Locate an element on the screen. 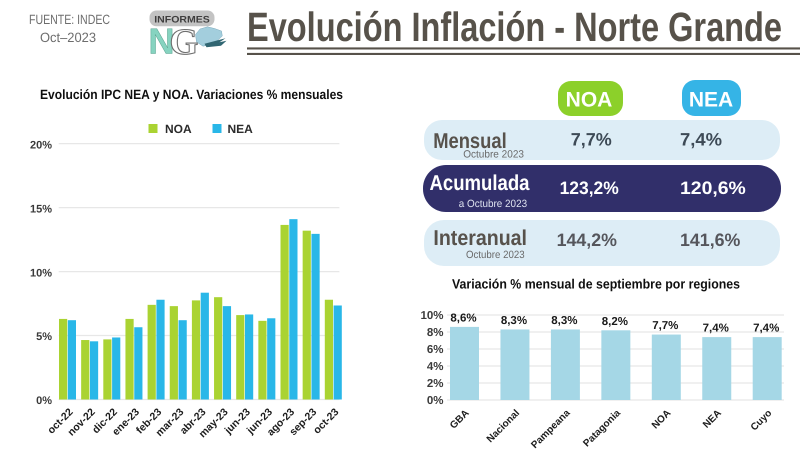 The height and width of the screenshot is (453, 800). svg-text: 15% is located at coordinates (41, 209).